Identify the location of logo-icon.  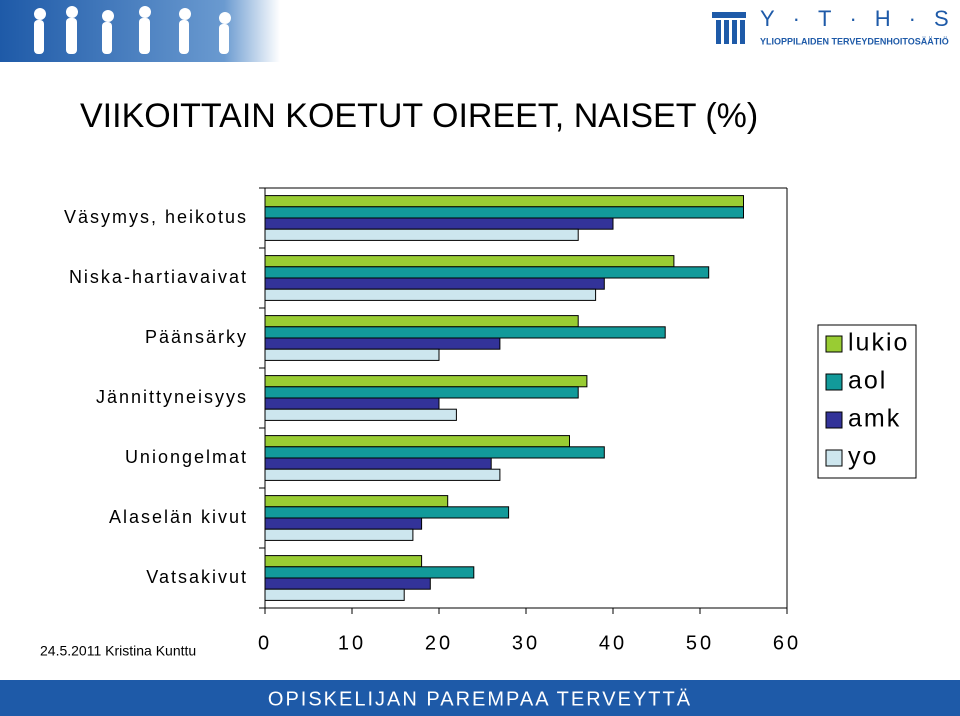
(729, 28).